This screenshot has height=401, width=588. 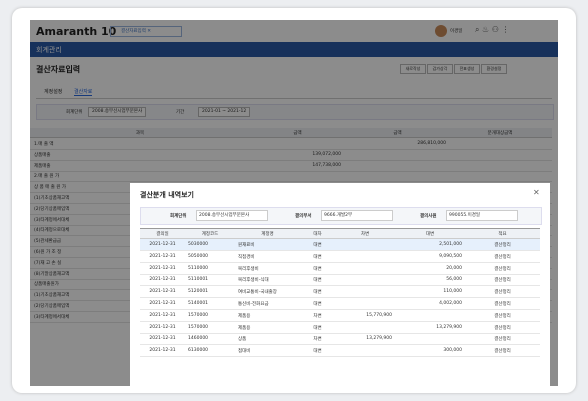 I want to click on filter-label: 회계단위, so click(x=74, y=112).